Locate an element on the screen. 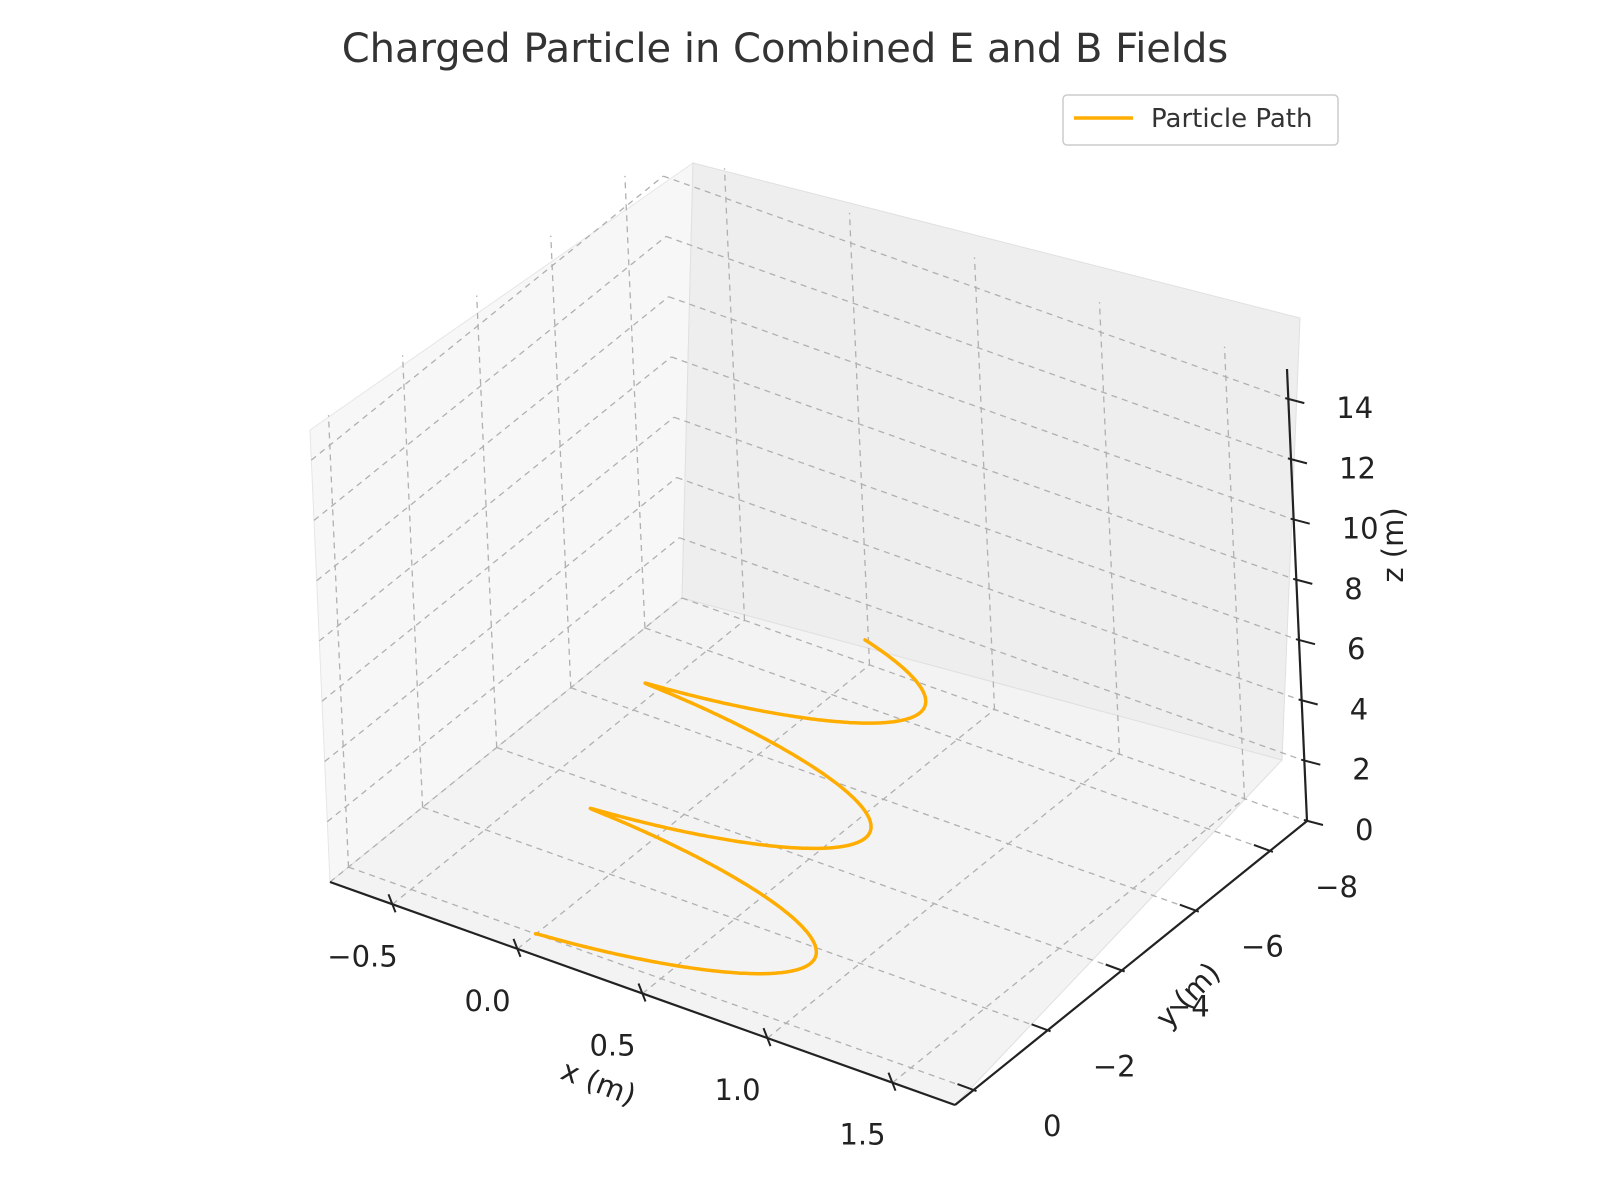 The image size is (1600, 1200). z-tick-label: 10 is located at coordinates (1360, 529).